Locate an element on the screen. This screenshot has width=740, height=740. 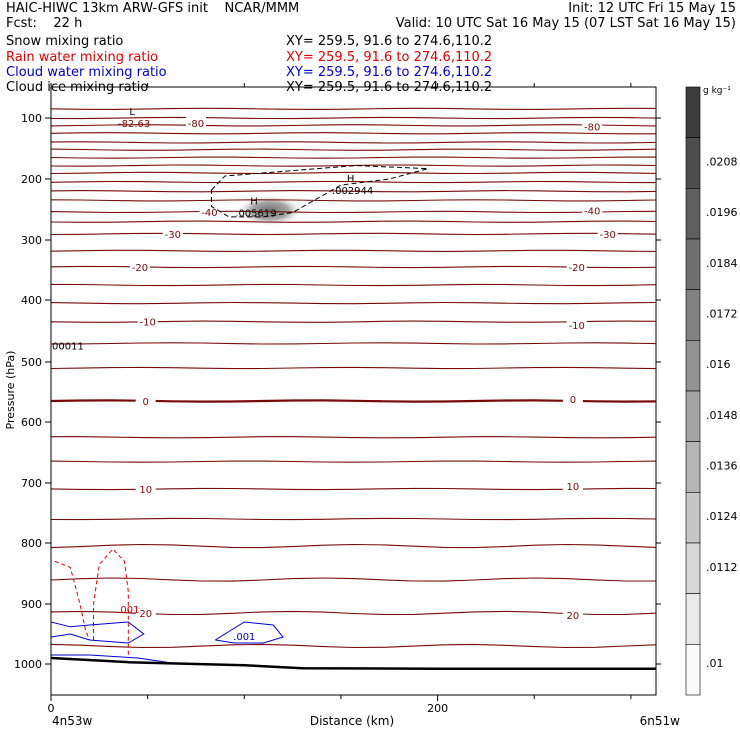
colorbar-label: .016 is located at coordinates (718, 364).